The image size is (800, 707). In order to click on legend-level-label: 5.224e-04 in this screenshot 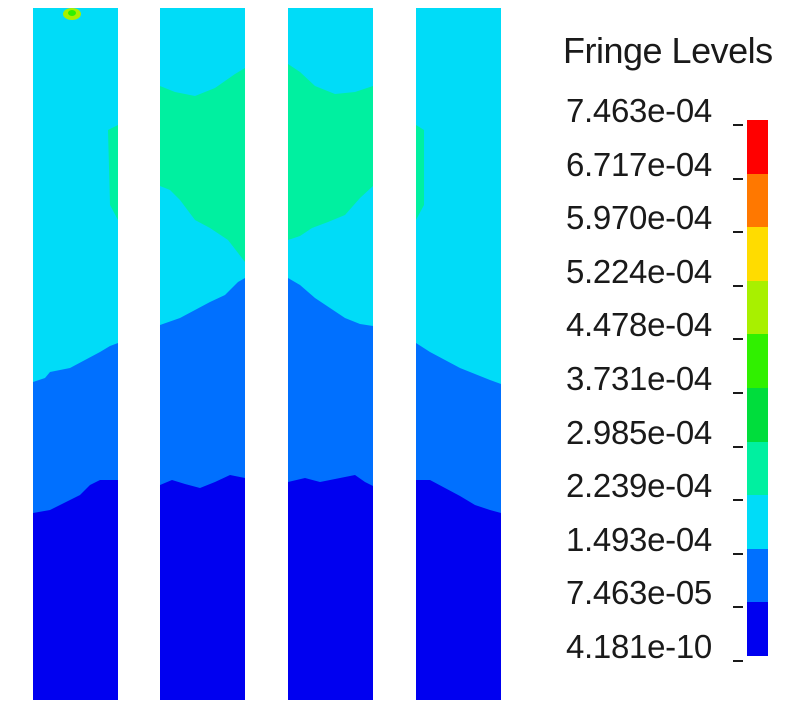, I will do `click(639, 271)`.